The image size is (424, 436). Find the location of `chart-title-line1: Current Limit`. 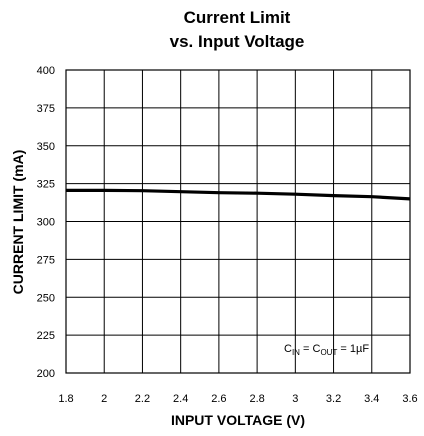

chart-title-line1: Current Limit is located at coordinates (237, 17).